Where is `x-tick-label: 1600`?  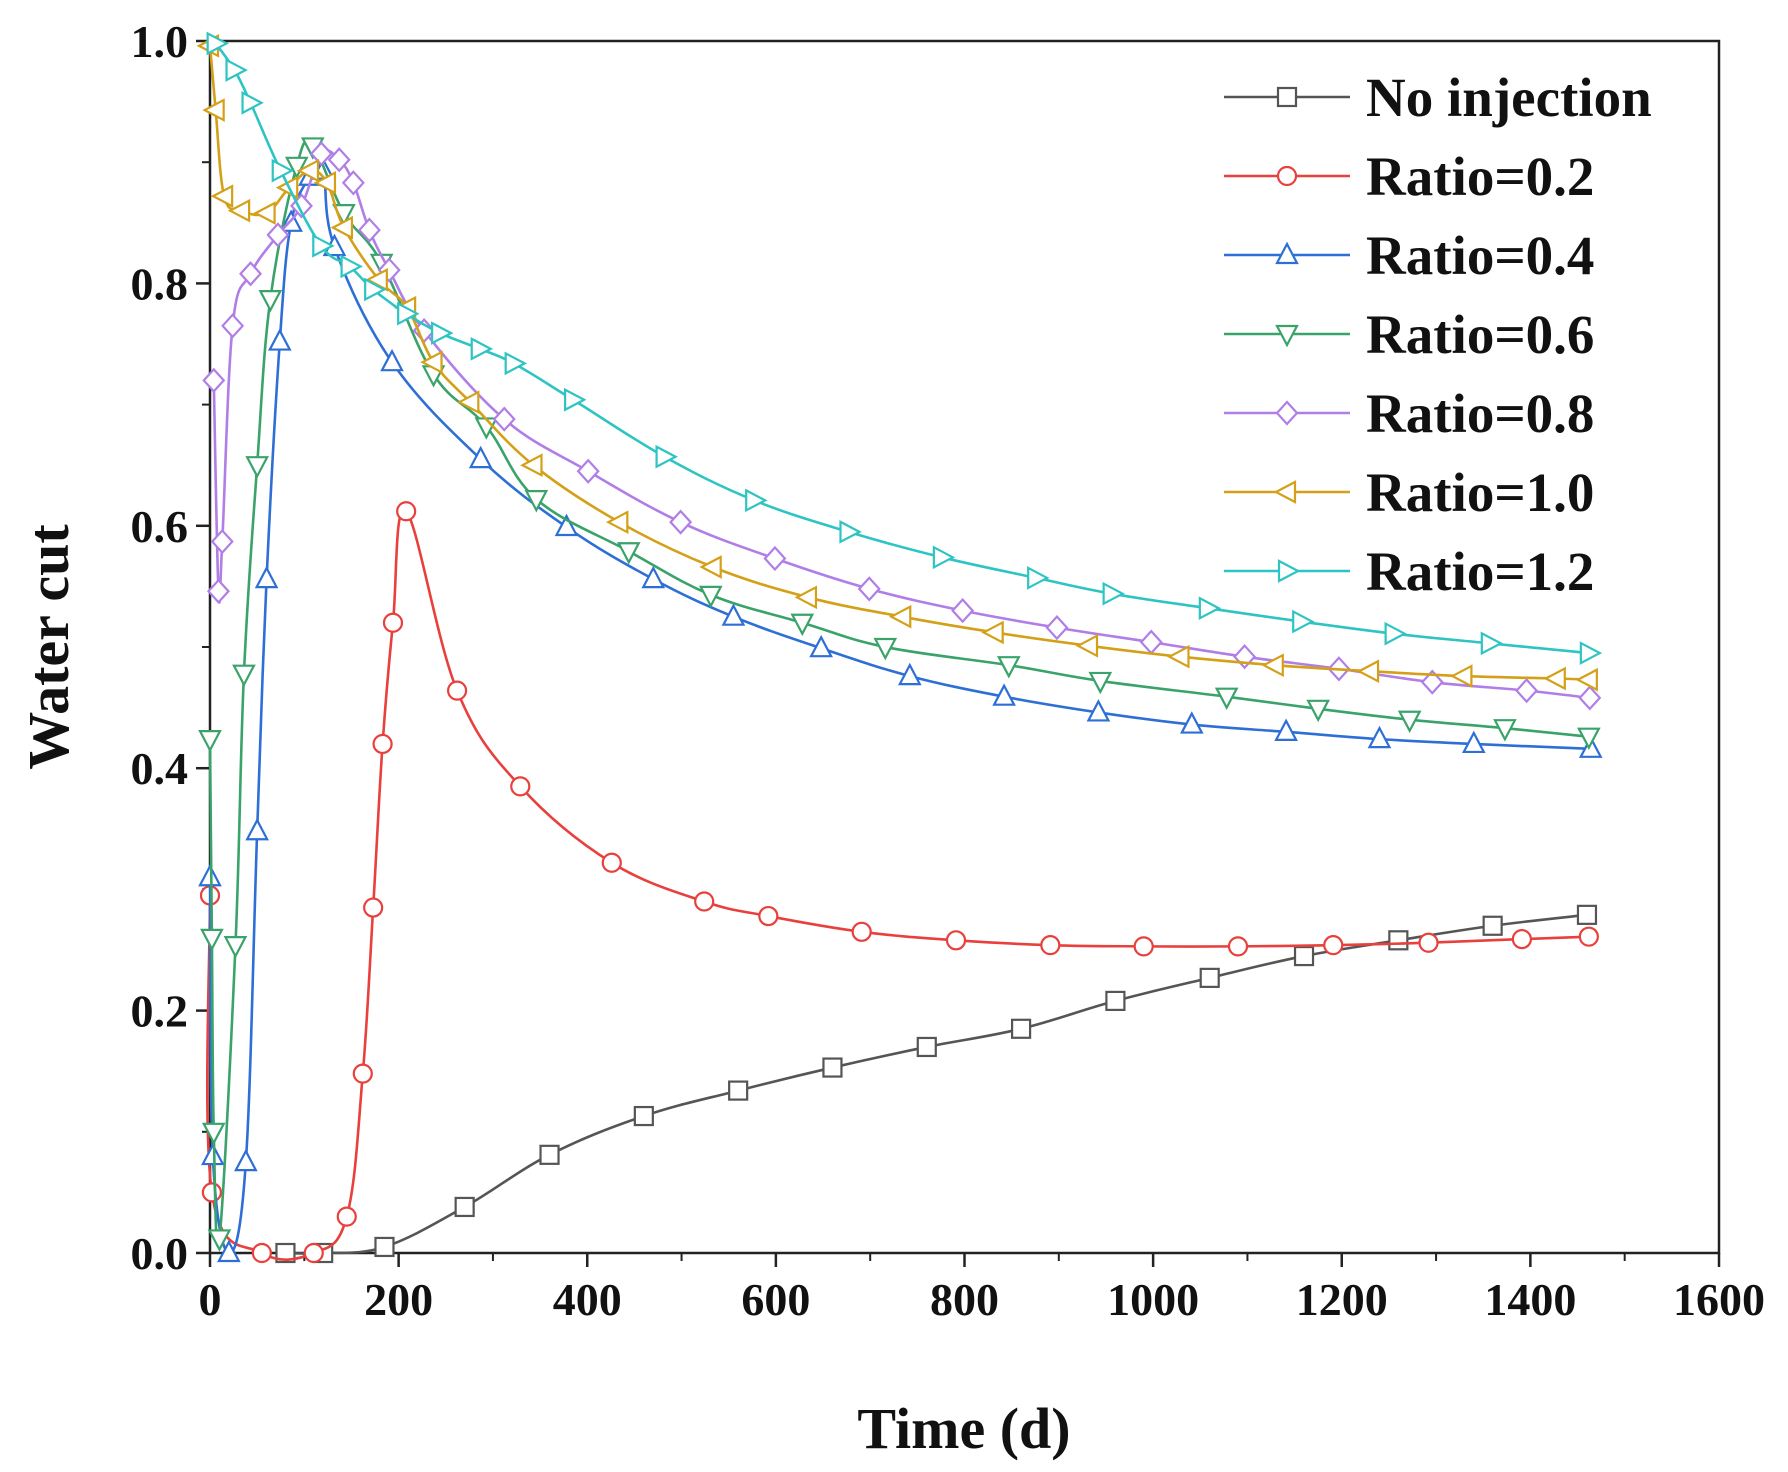
x-tick-label: 1600 is located at coordinates (1719, 1299).